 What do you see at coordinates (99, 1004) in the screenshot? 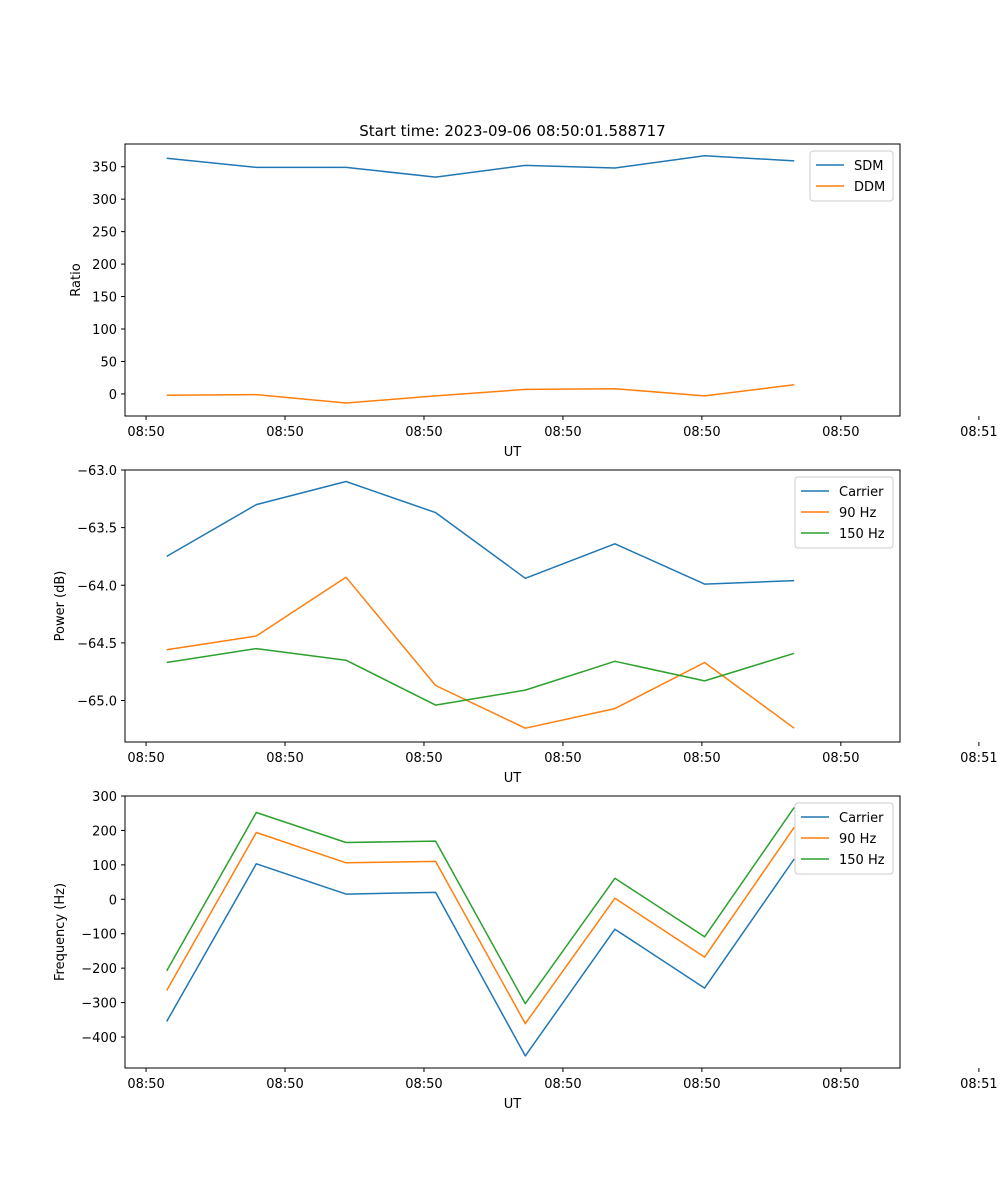
I see `y-tick-label: −300` at bounding box center [99, 1004].